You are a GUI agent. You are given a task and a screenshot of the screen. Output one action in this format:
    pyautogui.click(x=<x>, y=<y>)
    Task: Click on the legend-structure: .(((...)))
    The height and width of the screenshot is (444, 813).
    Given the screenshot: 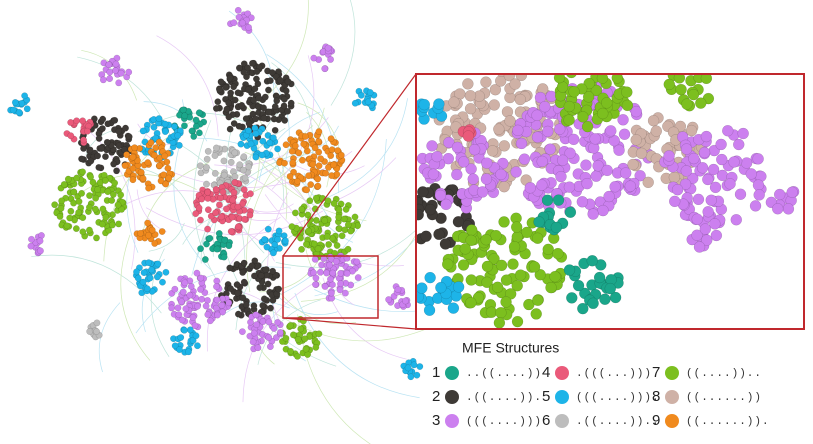 What is the action you would take?
    pyautogui.click(x=614, y=374)
    